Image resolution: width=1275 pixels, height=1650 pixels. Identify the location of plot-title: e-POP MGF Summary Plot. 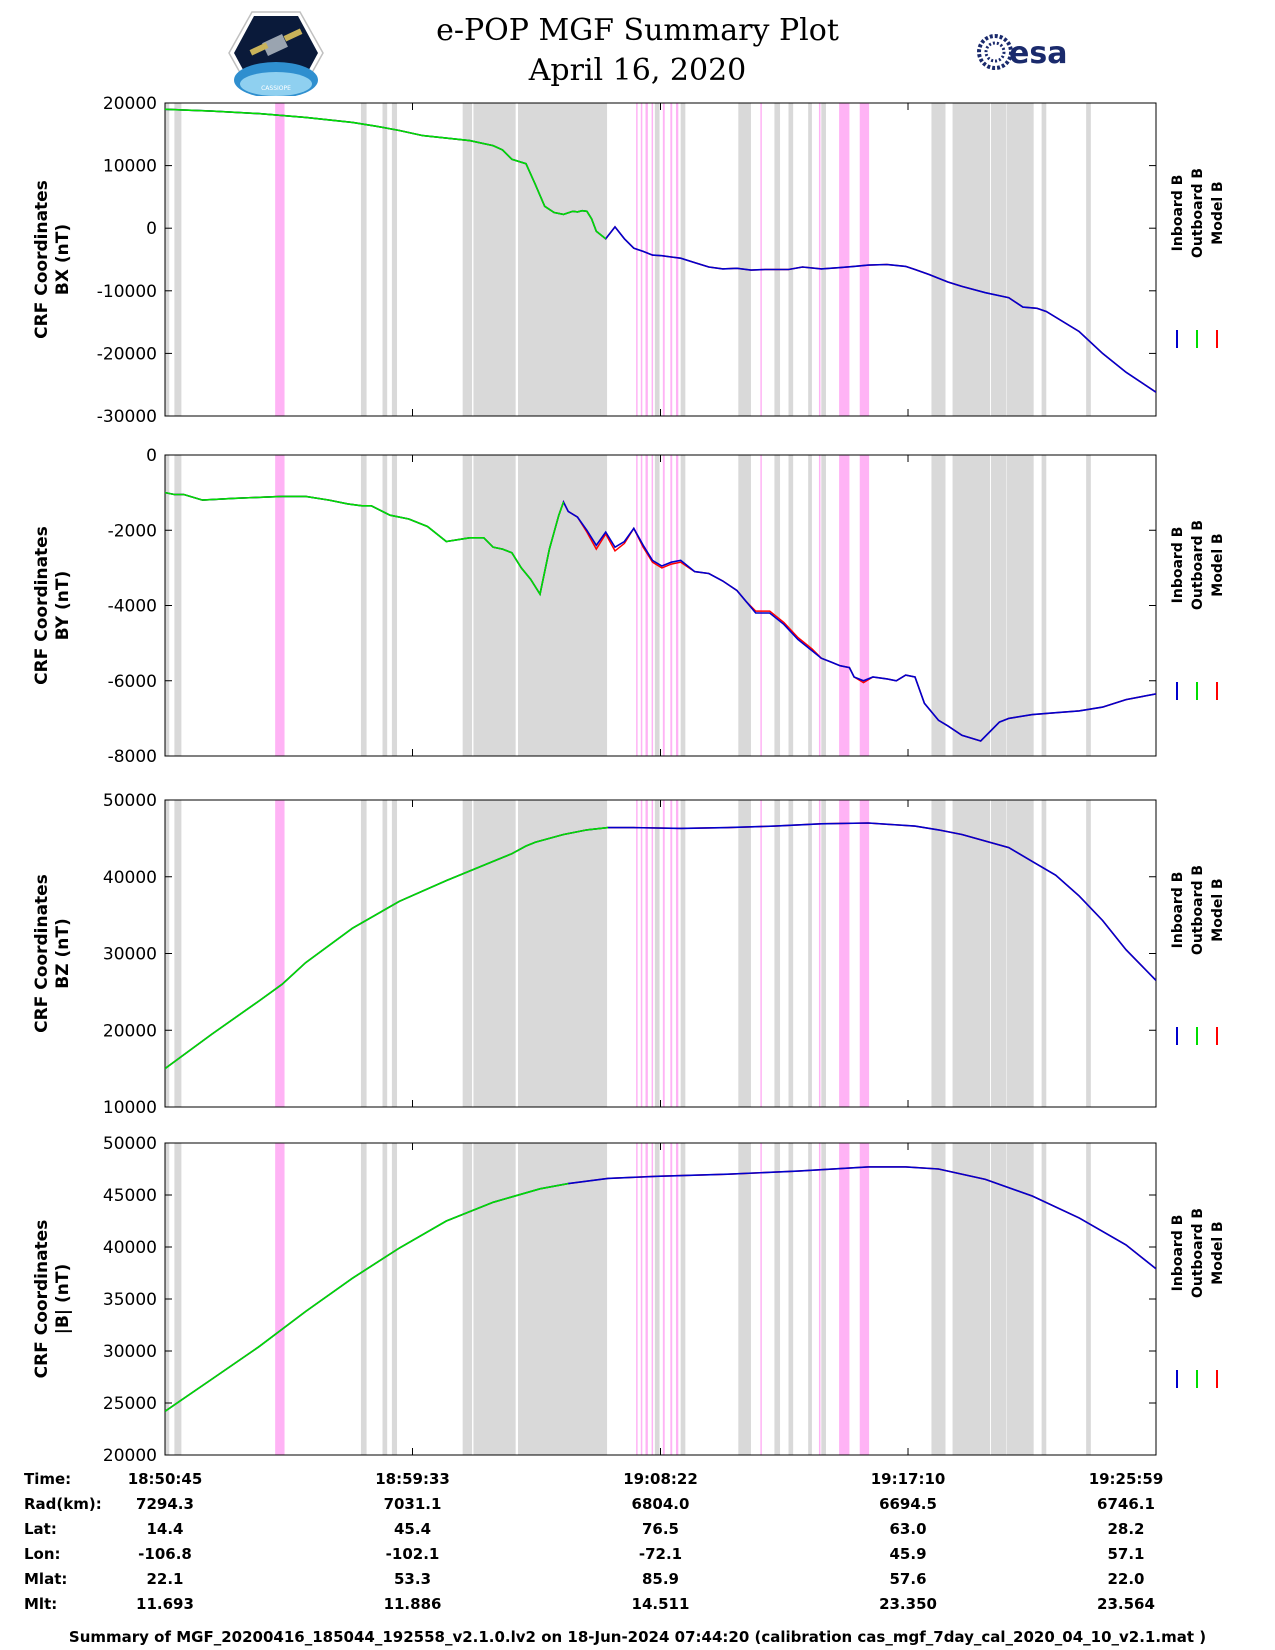
(637, 30).